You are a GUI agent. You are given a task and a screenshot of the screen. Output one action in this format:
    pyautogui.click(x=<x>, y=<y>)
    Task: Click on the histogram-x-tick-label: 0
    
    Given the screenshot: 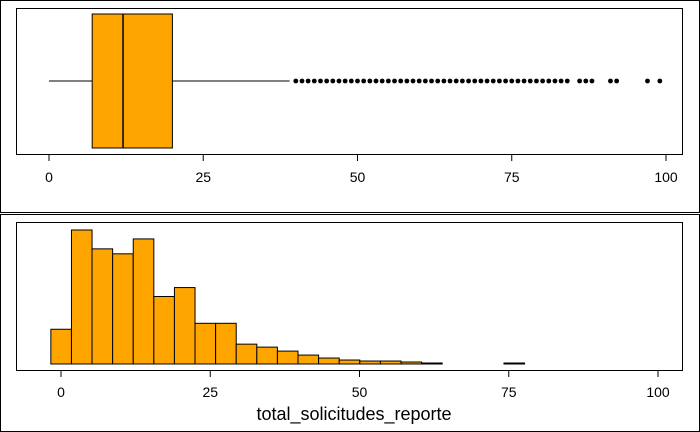 What is the action you would take?
    pyautogui.click(x=61, y=392)
    